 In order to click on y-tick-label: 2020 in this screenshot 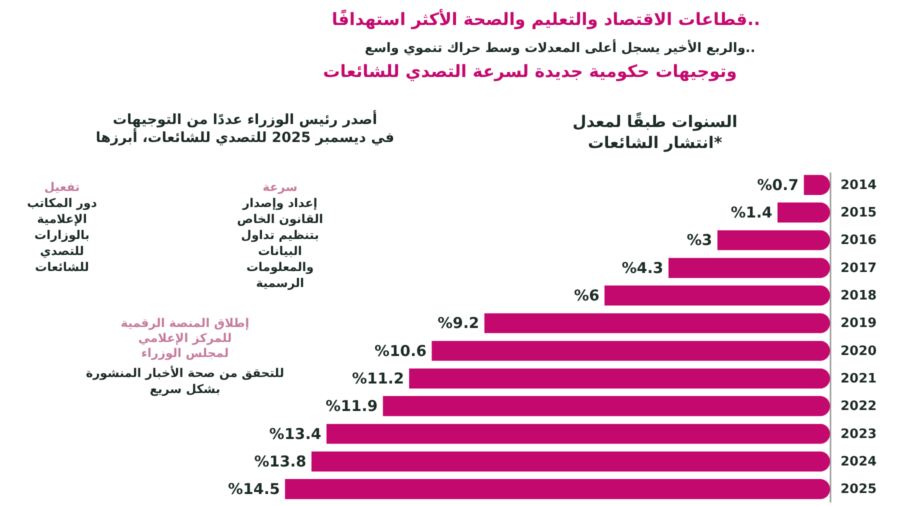, I will do `click(858, 351)`.